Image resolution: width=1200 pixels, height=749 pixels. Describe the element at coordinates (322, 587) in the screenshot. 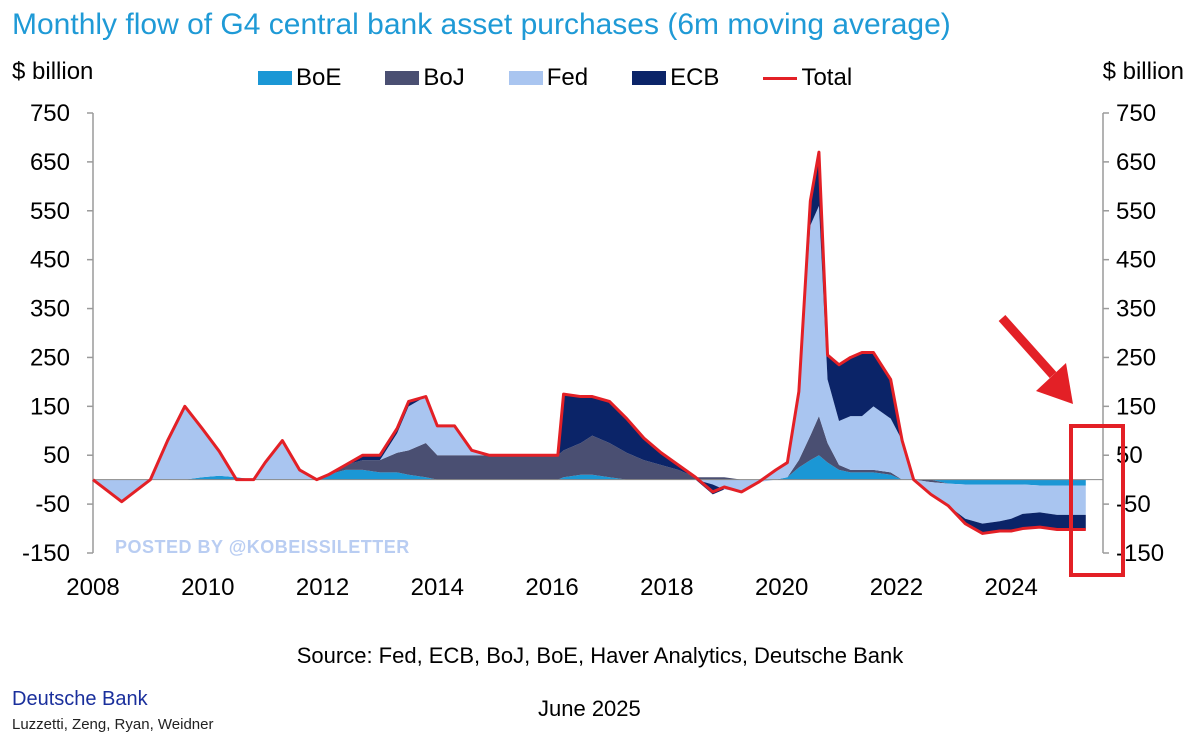

I see `x-tick-label: 2012` at that location.